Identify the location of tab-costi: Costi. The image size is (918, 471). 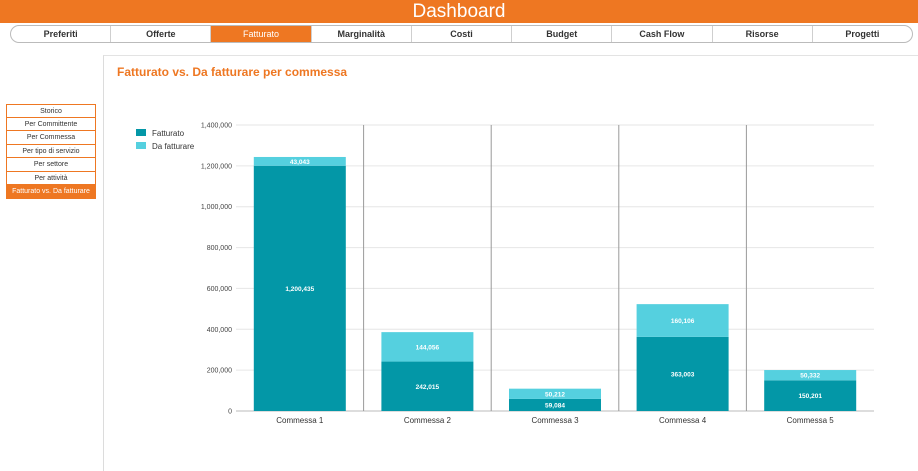
(460, 34).